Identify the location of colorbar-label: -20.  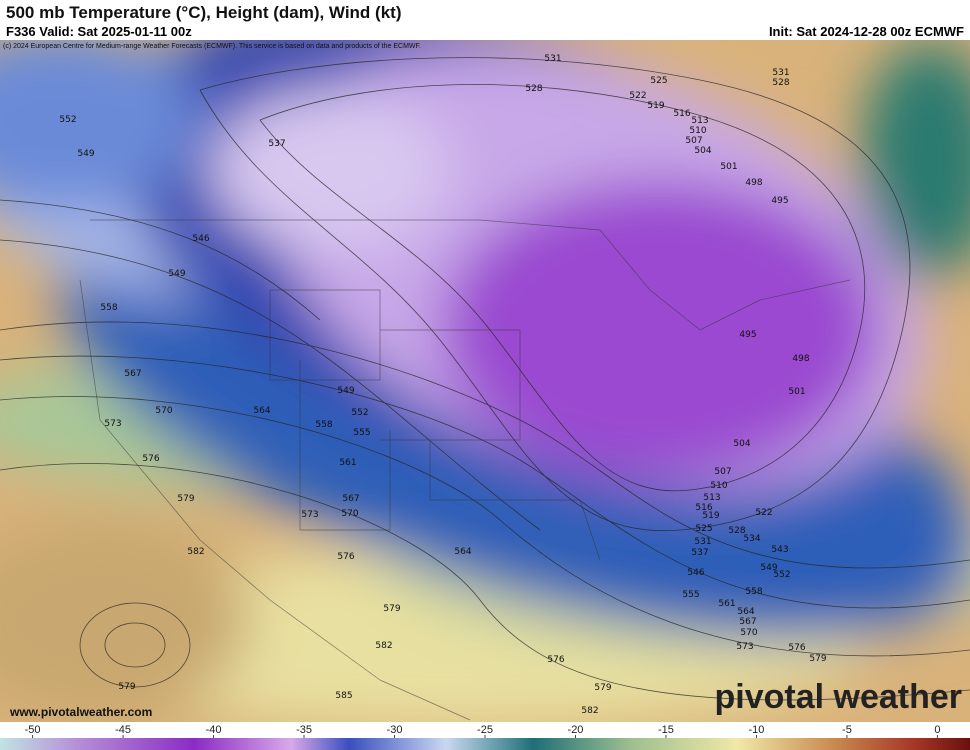
(576, 730).